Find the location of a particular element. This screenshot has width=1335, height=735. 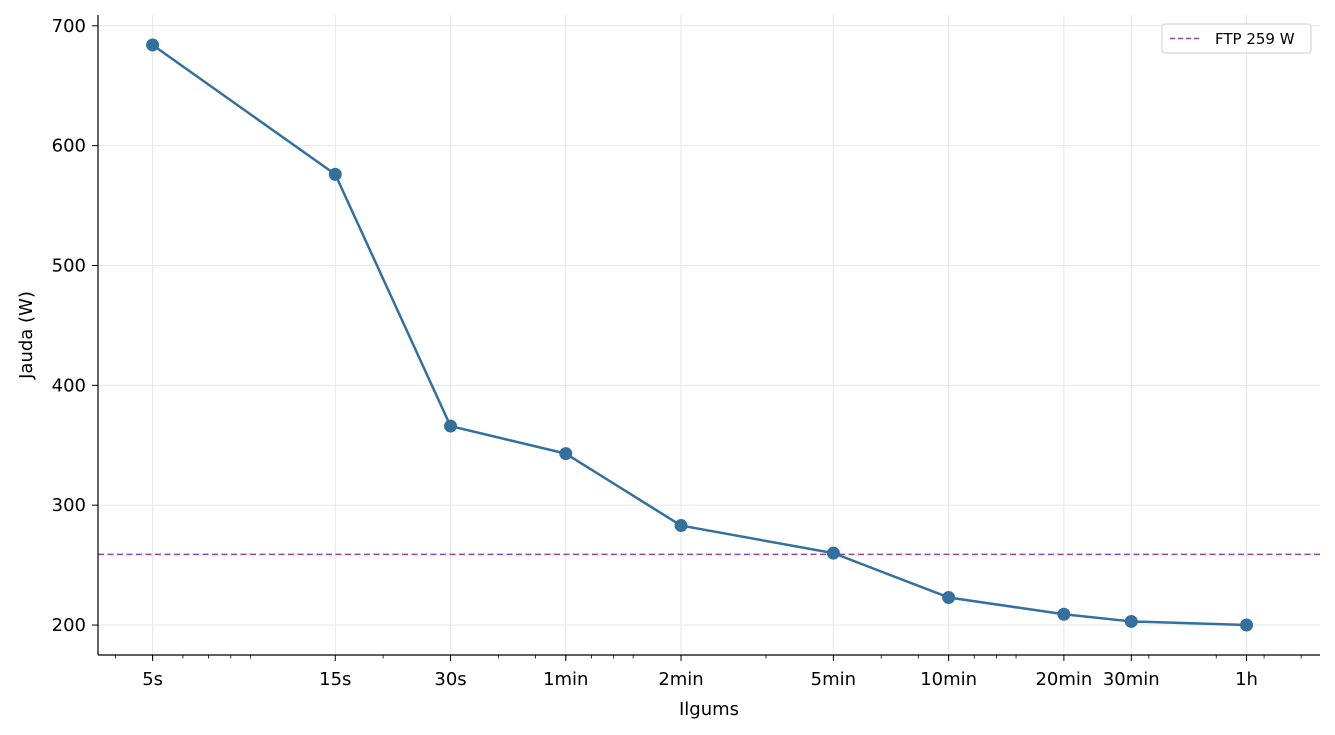

y-axis-label: Jauda (W) is located at coordinates (26, 335).